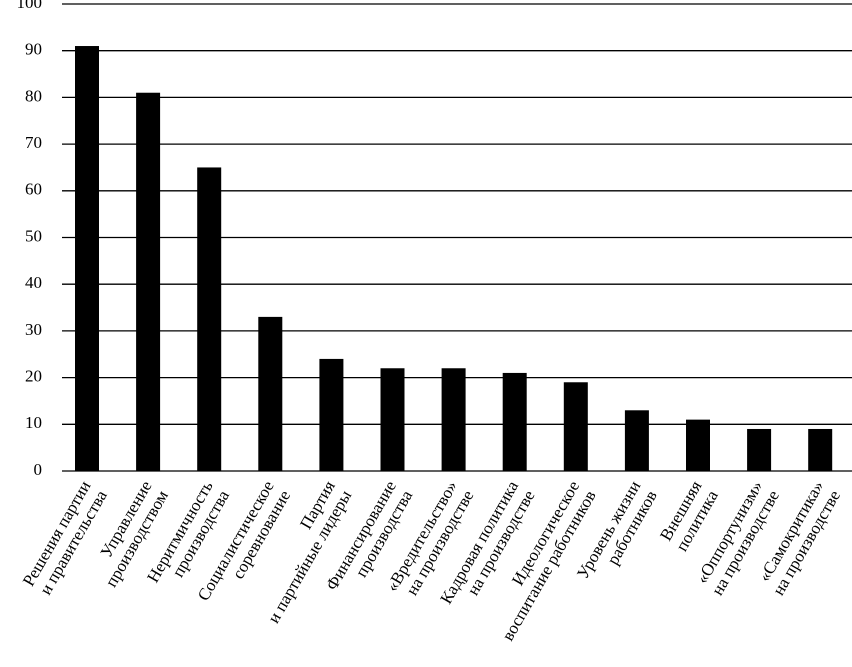 The image size is (852, 667). What do you see at coordinates (33, 282) in the screenshot?
I see `y-tick-label: 40` at bounding box center [33, 282].